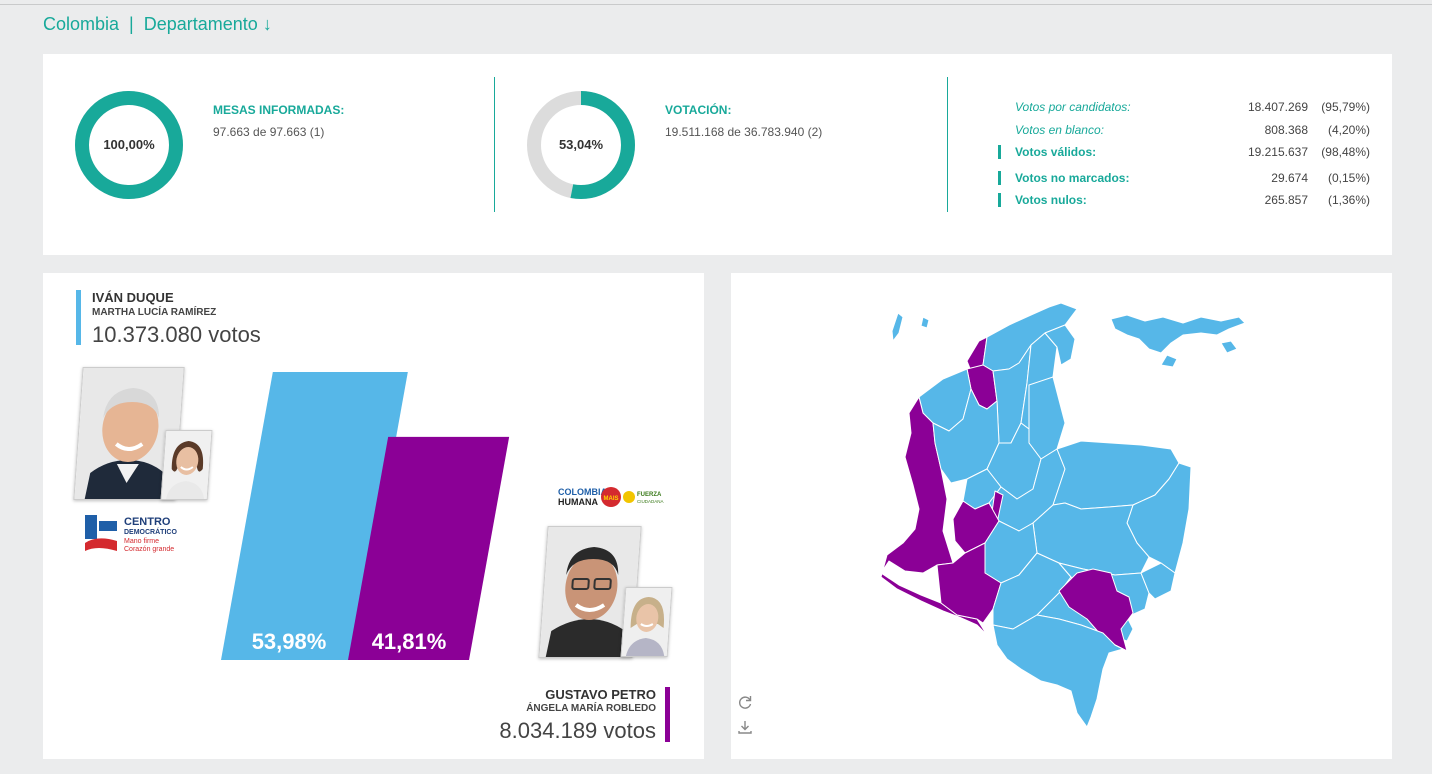 This screenshot has width=1432, height=774. I want to click on breakdown-pct: (1,36%), so click(1348, 200).